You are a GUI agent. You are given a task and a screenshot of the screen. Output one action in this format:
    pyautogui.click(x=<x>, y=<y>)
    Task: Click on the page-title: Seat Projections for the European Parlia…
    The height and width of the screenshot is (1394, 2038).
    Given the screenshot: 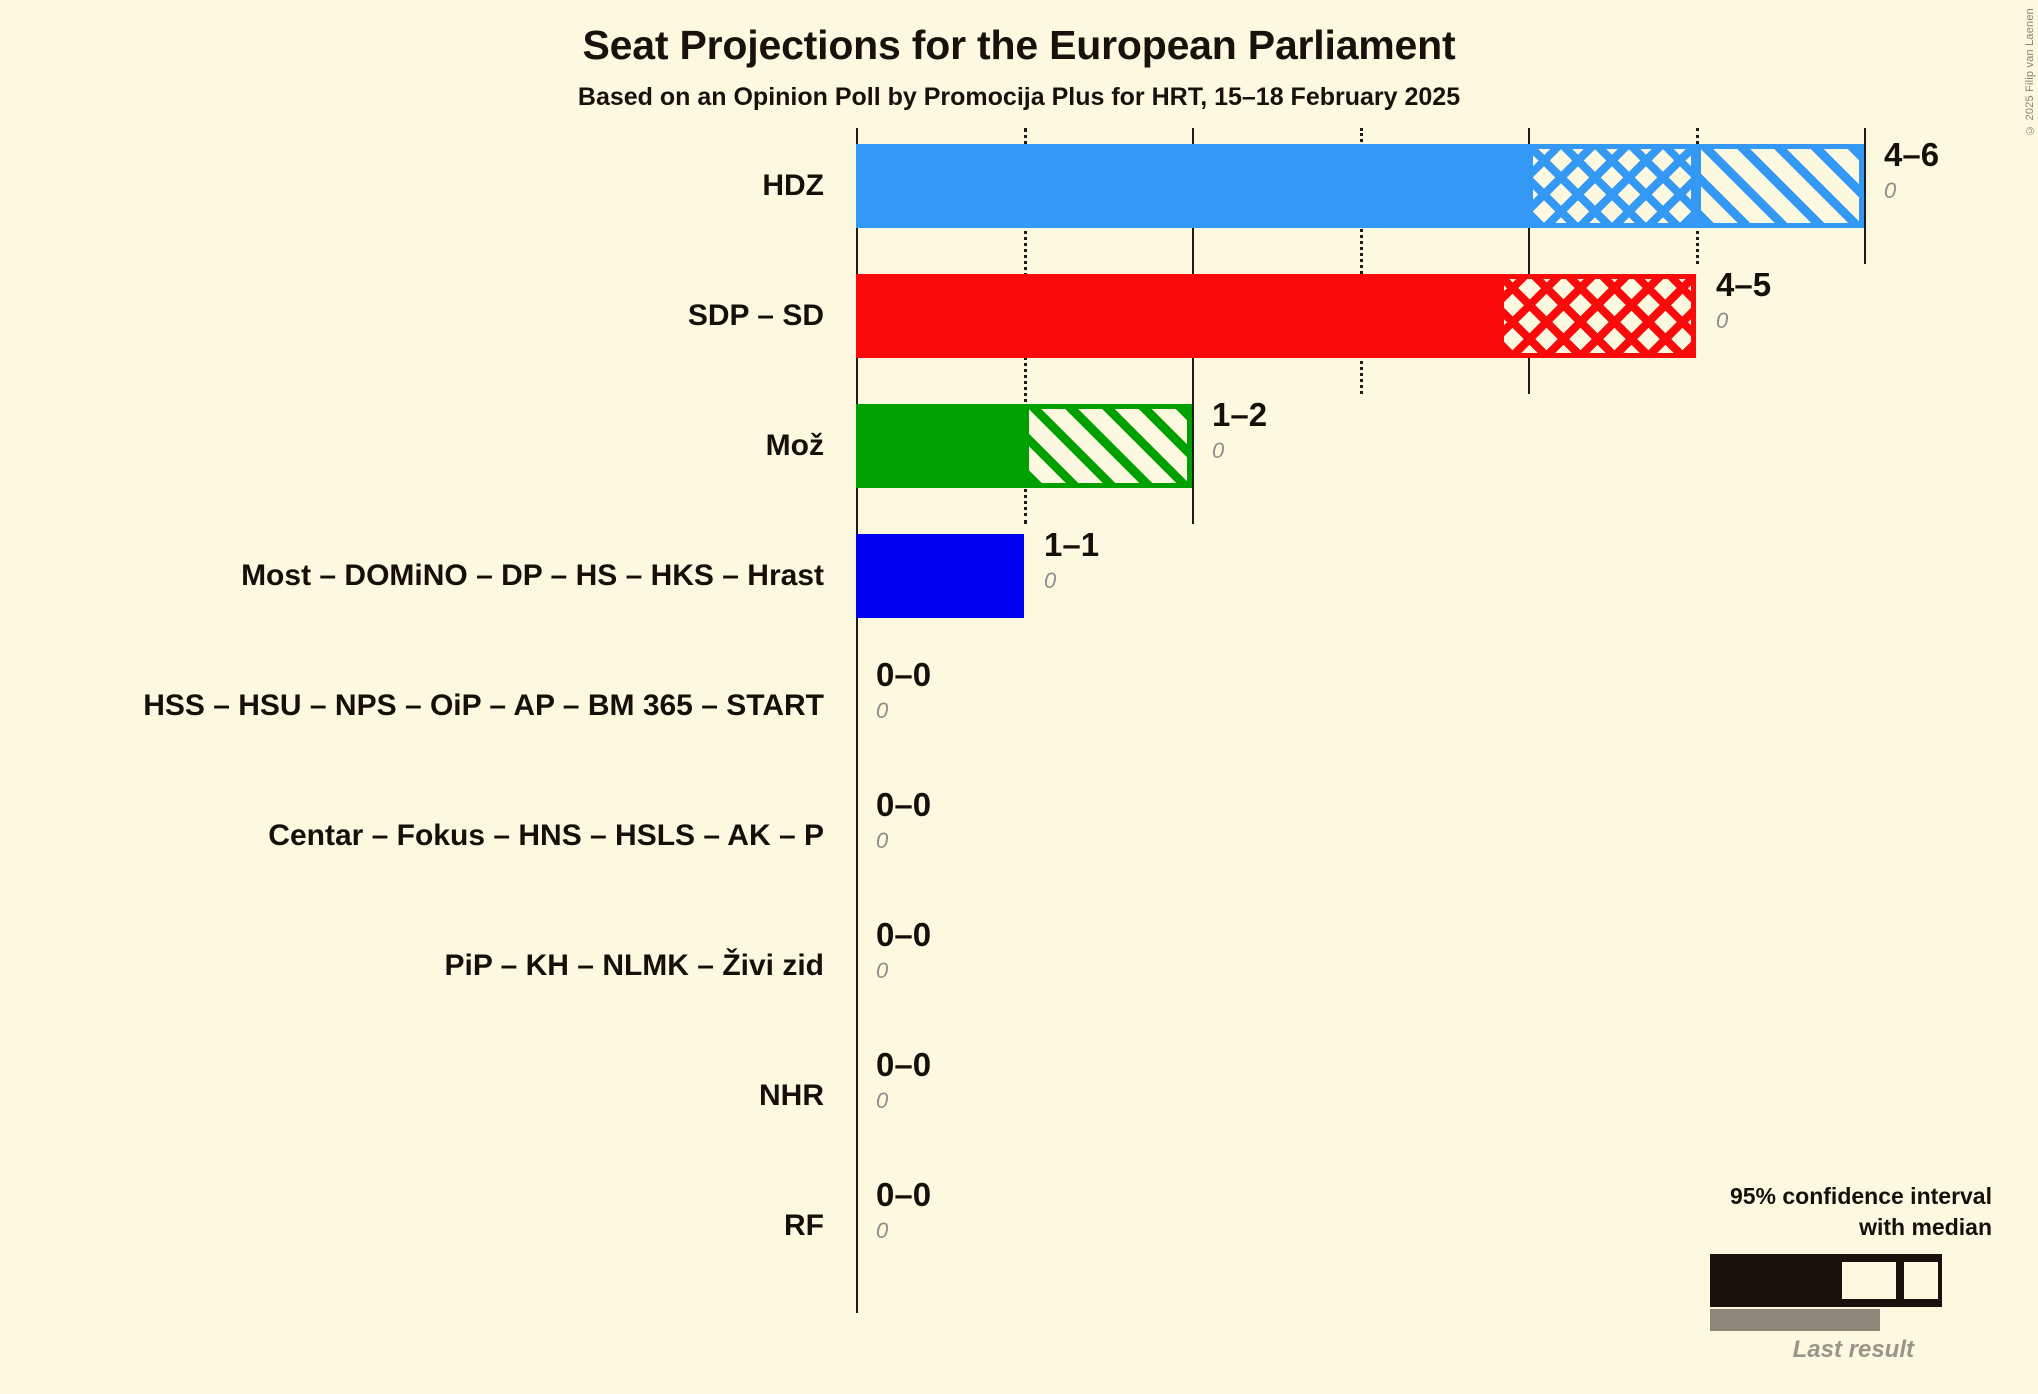 What is the action you would take?
    pyautogui.click(x=1019, y=45)
    